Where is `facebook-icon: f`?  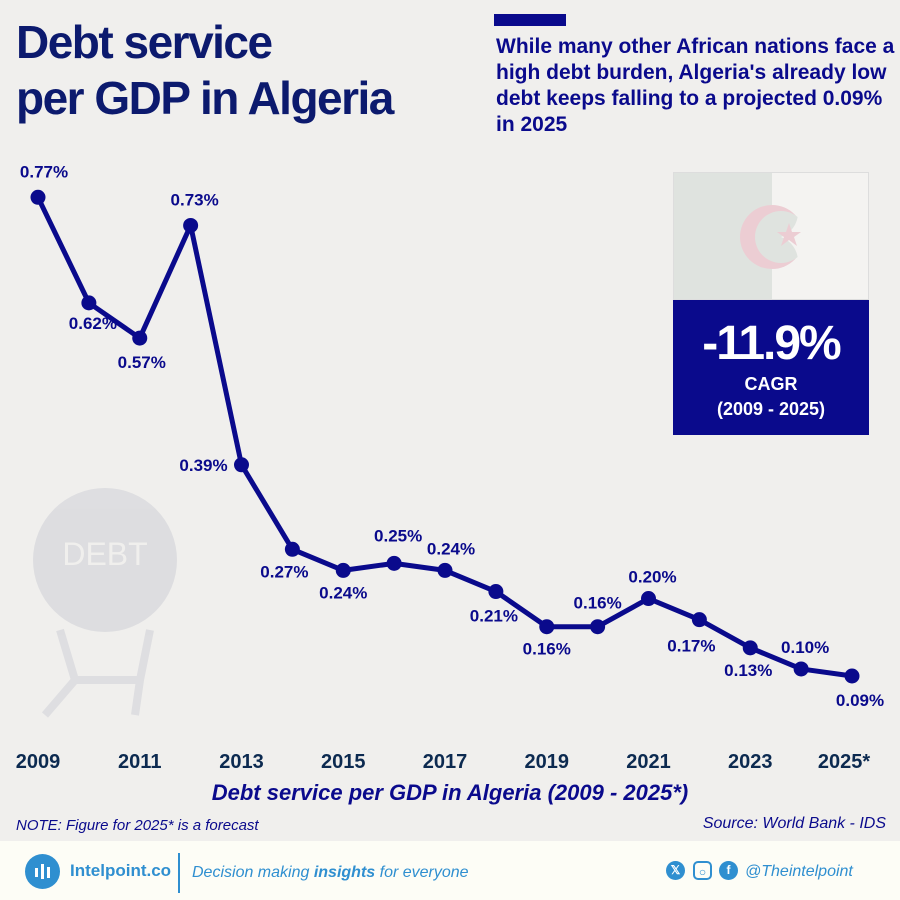
facebook-icon: f is located at coordinates (728, 870).